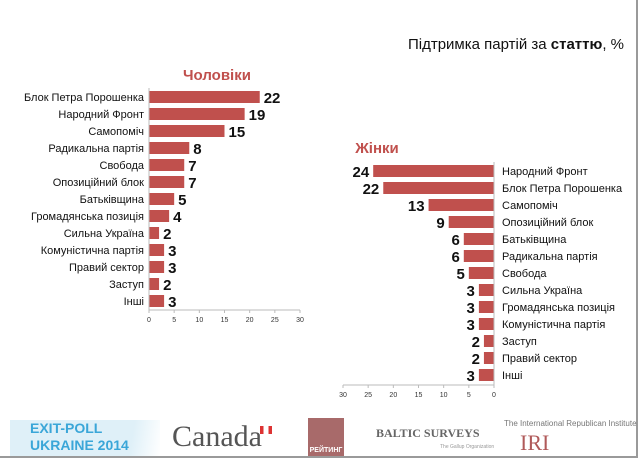 The height and width of the screenshot is (460, 640). Describe the element at coordinates (197, 149) in the screenshot. I see `data-label: 8` at that location.